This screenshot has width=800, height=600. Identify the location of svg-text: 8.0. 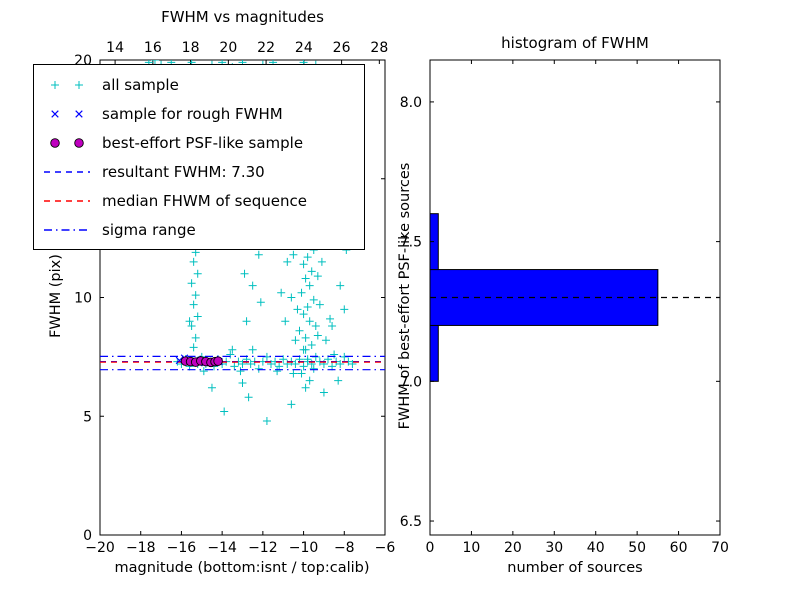
(411, 103).